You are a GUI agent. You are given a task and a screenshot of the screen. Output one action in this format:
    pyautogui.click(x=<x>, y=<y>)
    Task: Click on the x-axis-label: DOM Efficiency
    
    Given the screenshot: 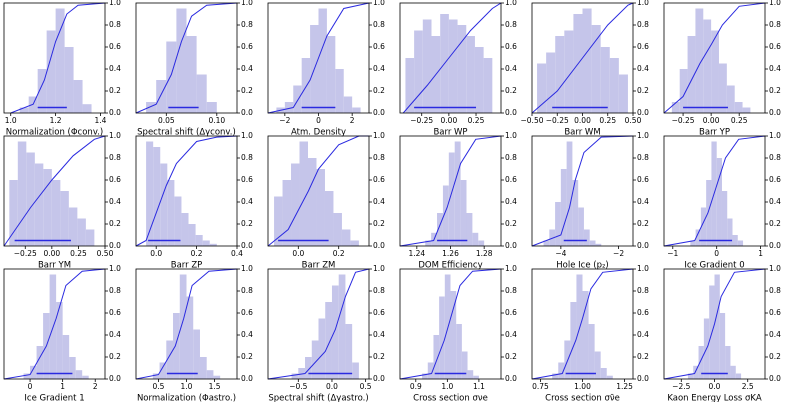 What is the action you would take?
    pyautogui.click(x=450, y=266)
    